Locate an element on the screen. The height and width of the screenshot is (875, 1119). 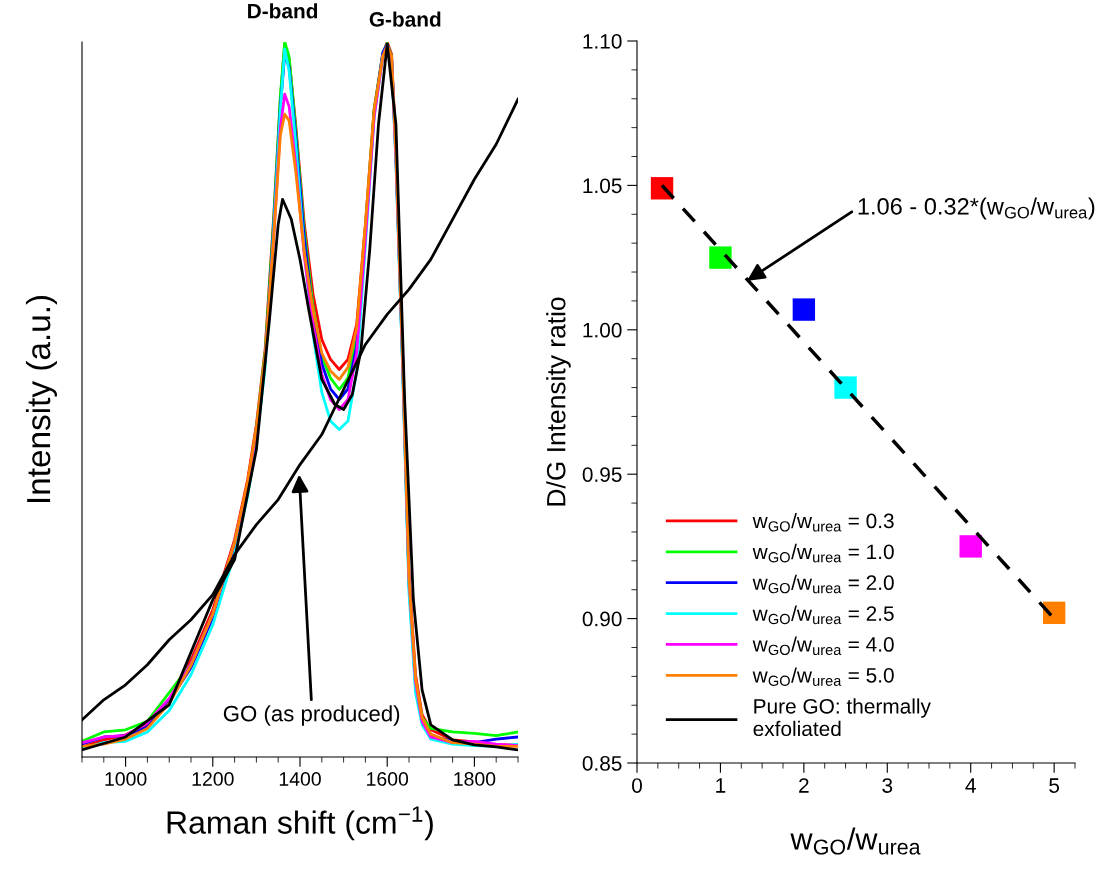
legend-label: w$_{GO}$/w$_{urea}$ = 2.5 is located at coordinates (823, 615).